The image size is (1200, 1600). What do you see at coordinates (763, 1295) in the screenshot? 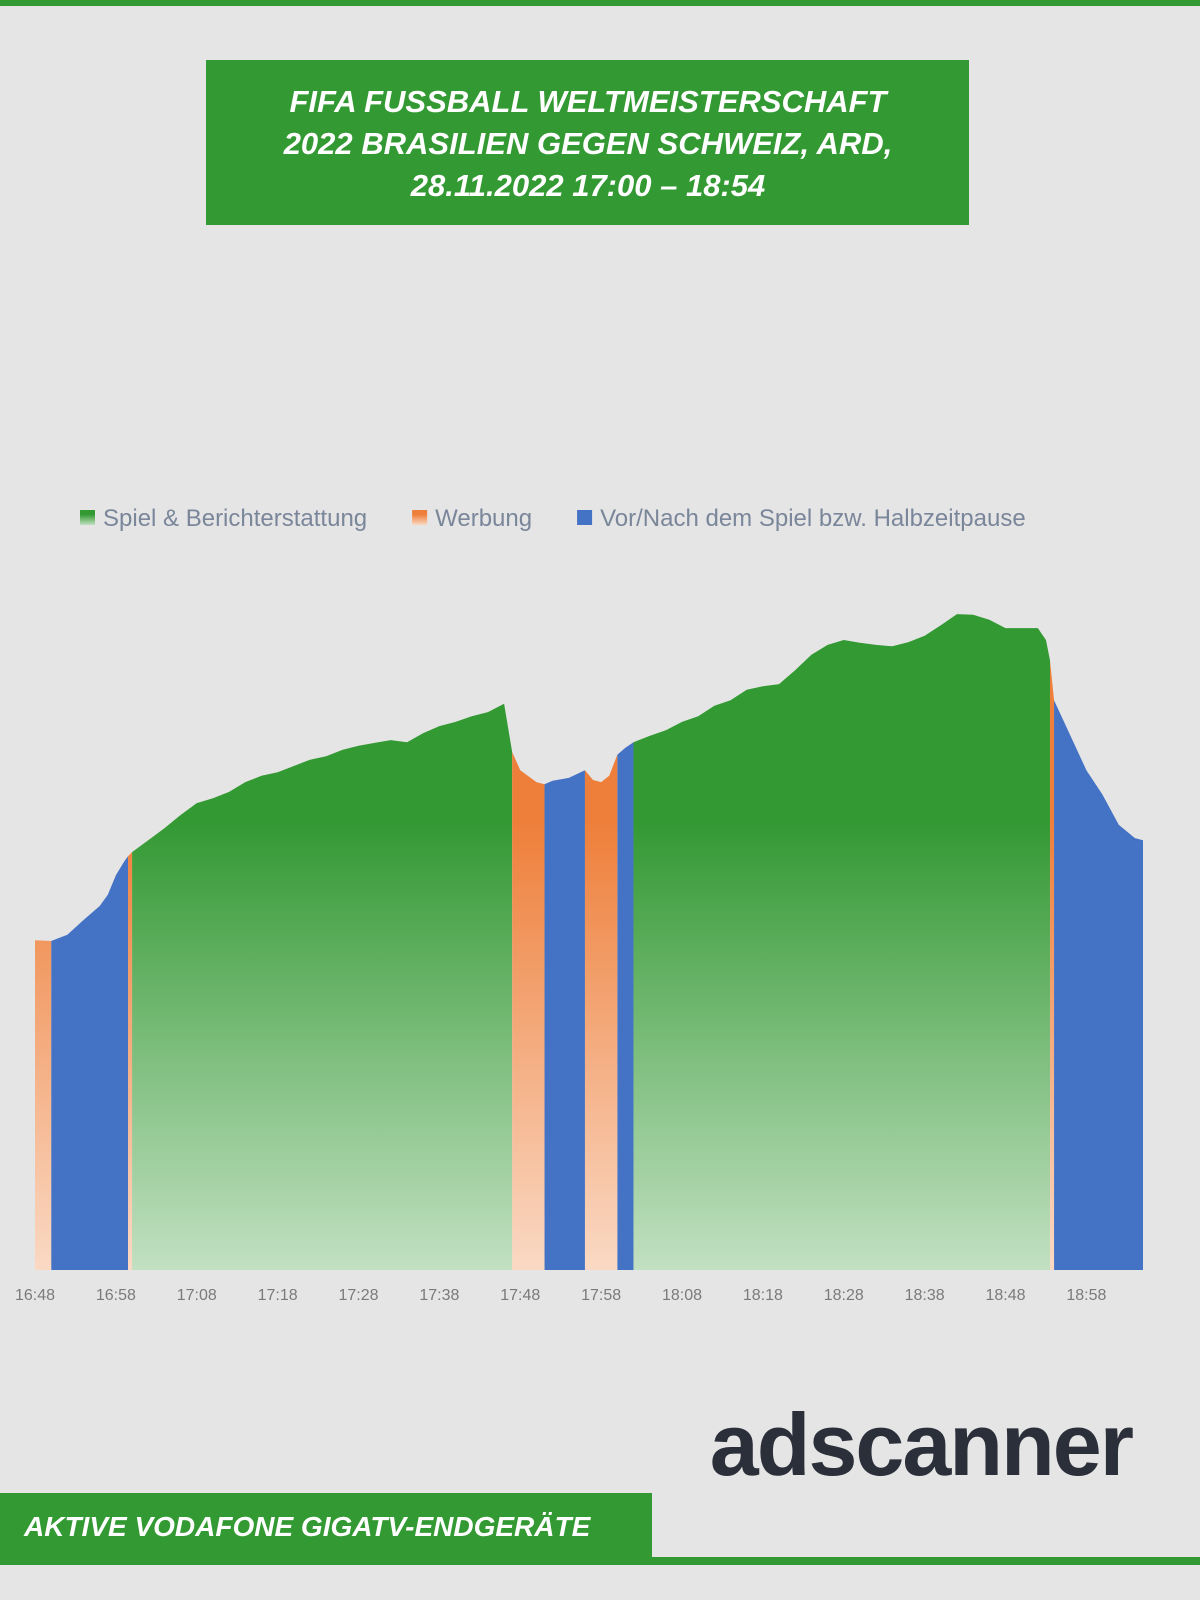
I see `x-tick-label: 18:18` at bounding box center [763, 1295].